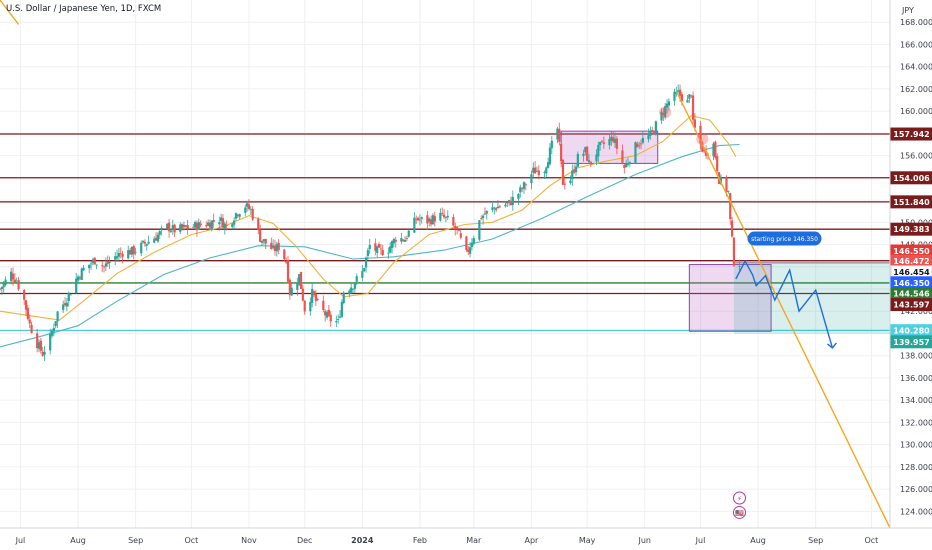  I want to click on price-tag-label: 149.383, so click(911, 229).